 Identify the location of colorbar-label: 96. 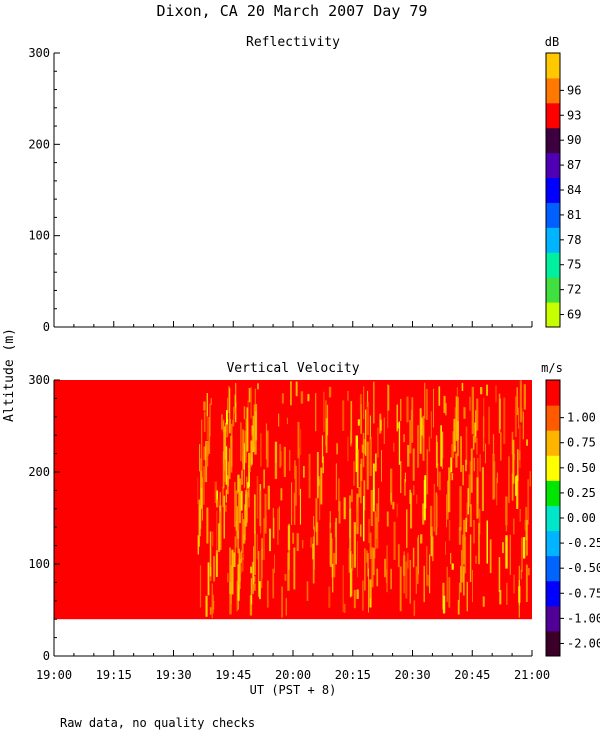
(574, 90).